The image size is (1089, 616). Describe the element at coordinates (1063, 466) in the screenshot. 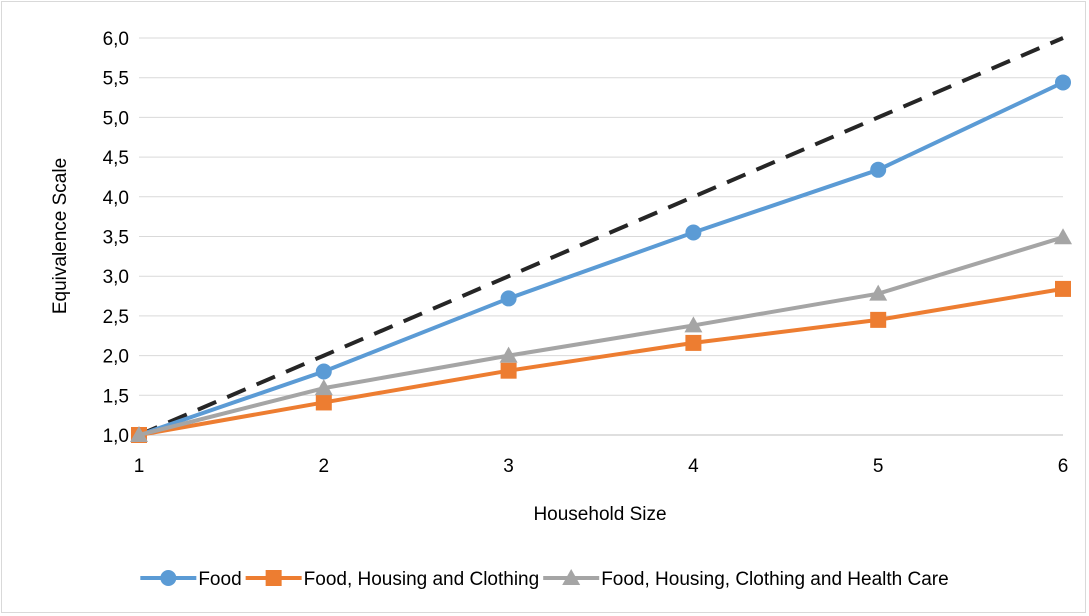

I see `x-tick-label: 6` at that location.